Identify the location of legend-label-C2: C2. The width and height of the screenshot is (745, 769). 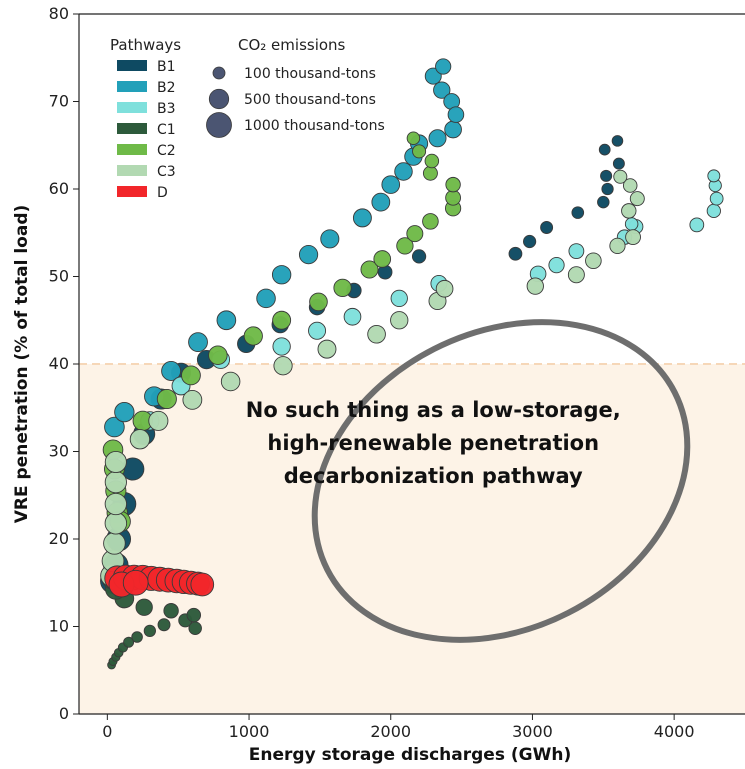
(166, 151).